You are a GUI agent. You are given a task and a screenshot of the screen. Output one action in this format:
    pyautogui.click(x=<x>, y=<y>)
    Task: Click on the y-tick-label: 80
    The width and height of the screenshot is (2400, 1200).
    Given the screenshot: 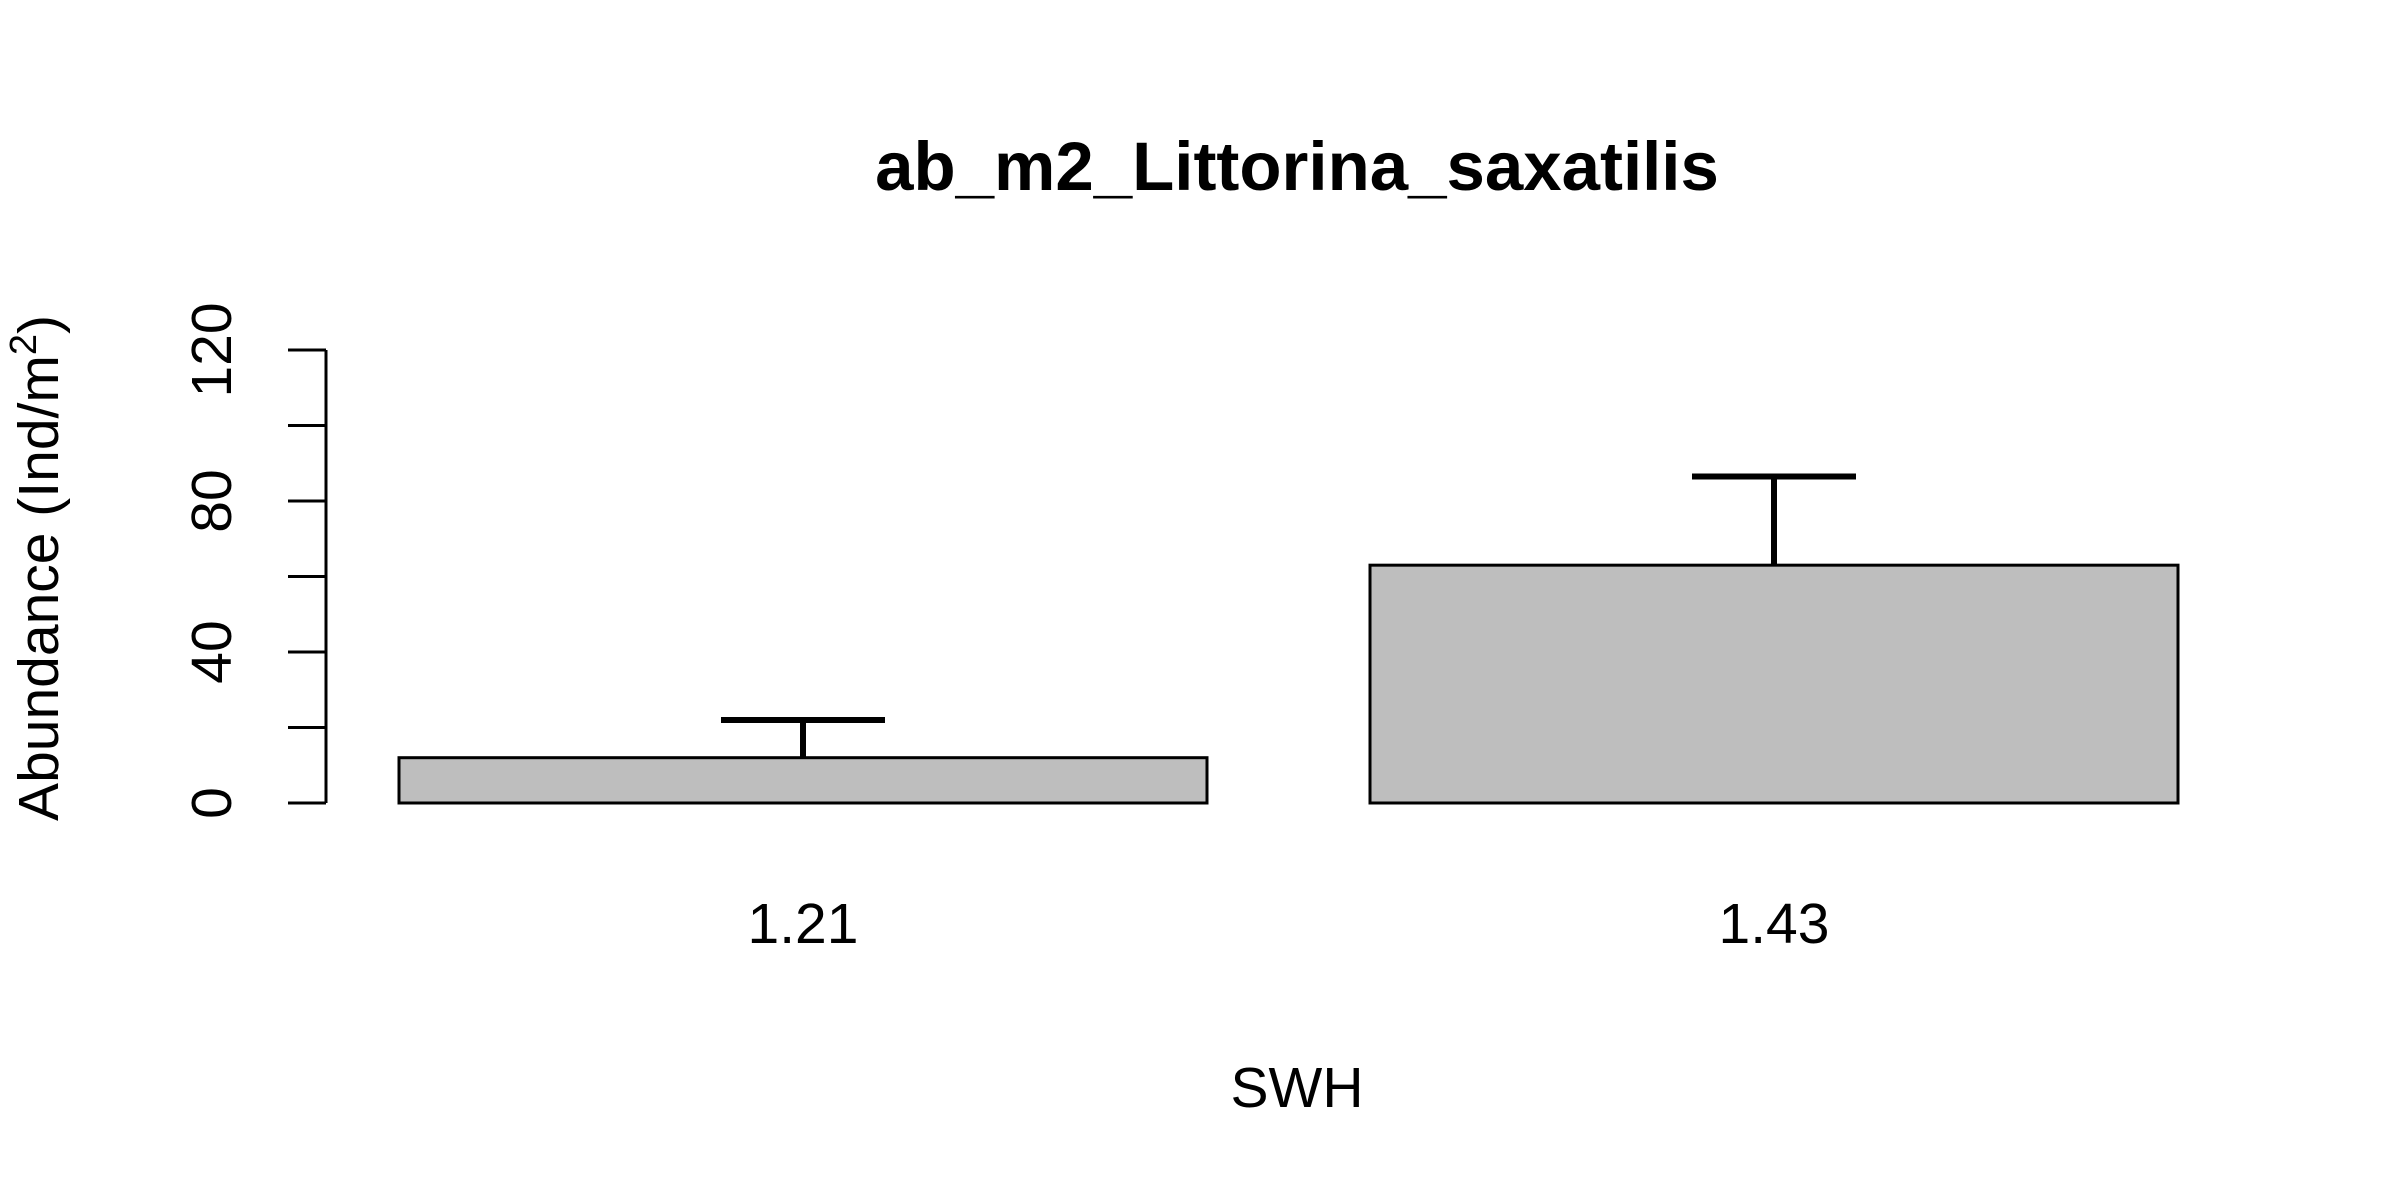 What is the action you would take?
    pyautogui.click(x=212, y=500)
    